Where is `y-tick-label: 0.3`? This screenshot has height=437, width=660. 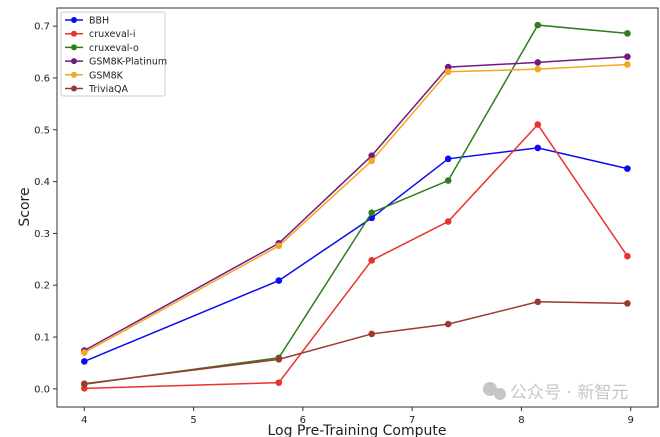
y-tick-label: 0.3 is located at coordinates (42, 234).